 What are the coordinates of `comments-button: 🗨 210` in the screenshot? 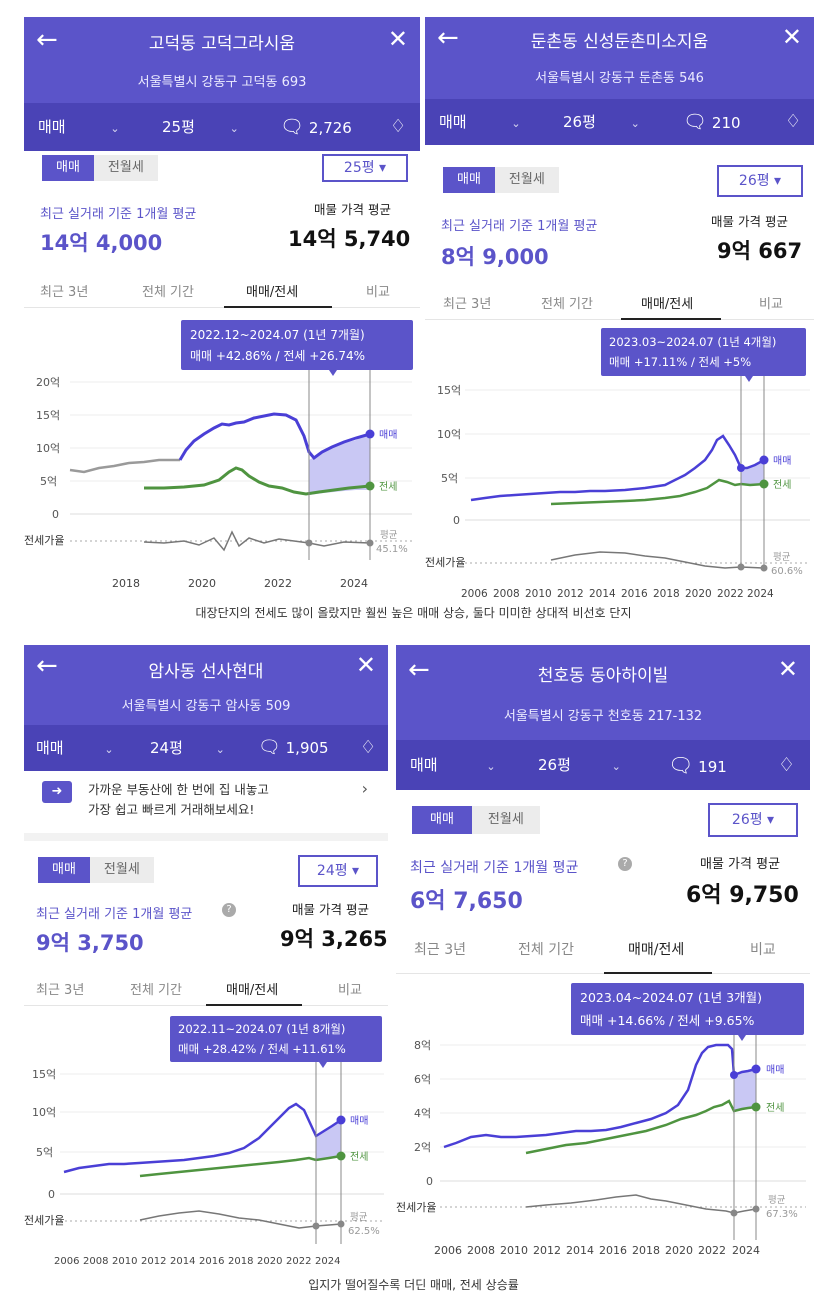 It's located at (712, 122).